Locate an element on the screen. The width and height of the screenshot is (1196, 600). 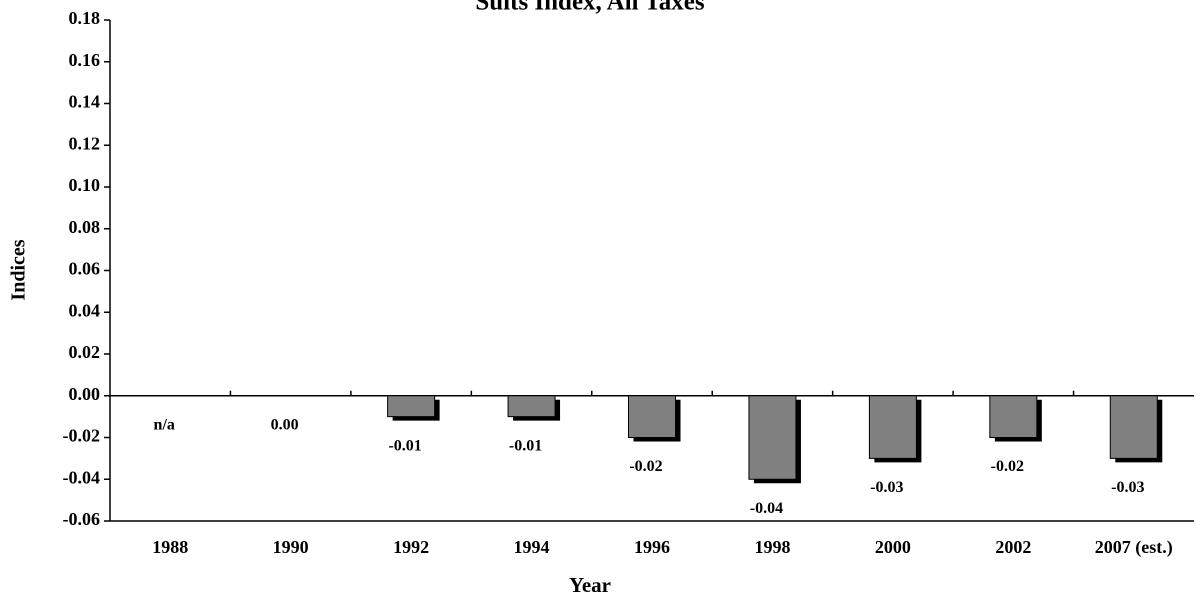
y-tick-label: 0.12 is located at coordinates (85, 143).